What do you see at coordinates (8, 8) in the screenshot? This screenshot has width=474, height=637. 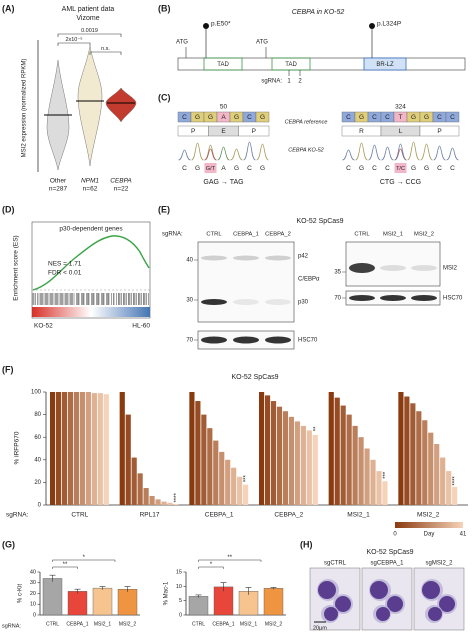 I see `panel-label: (A)` at bounding box center [8, 8].